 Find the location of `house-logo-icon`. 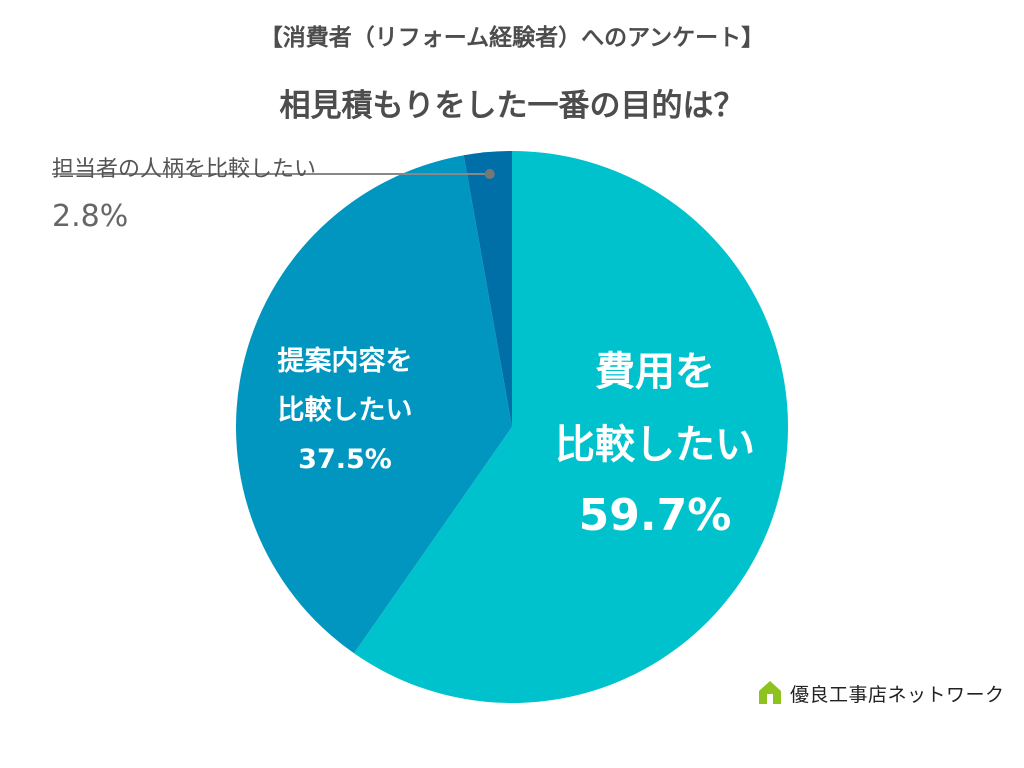

house-logo-icon is located at coordinates (770, 692).